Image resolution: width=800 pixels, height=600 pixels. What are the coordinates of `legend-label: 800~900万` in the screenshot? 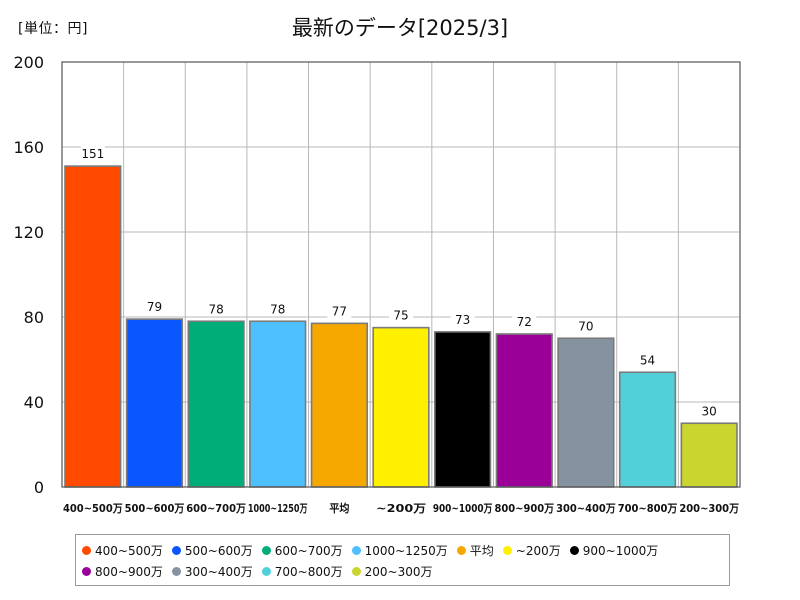 It's located at (129, 572).